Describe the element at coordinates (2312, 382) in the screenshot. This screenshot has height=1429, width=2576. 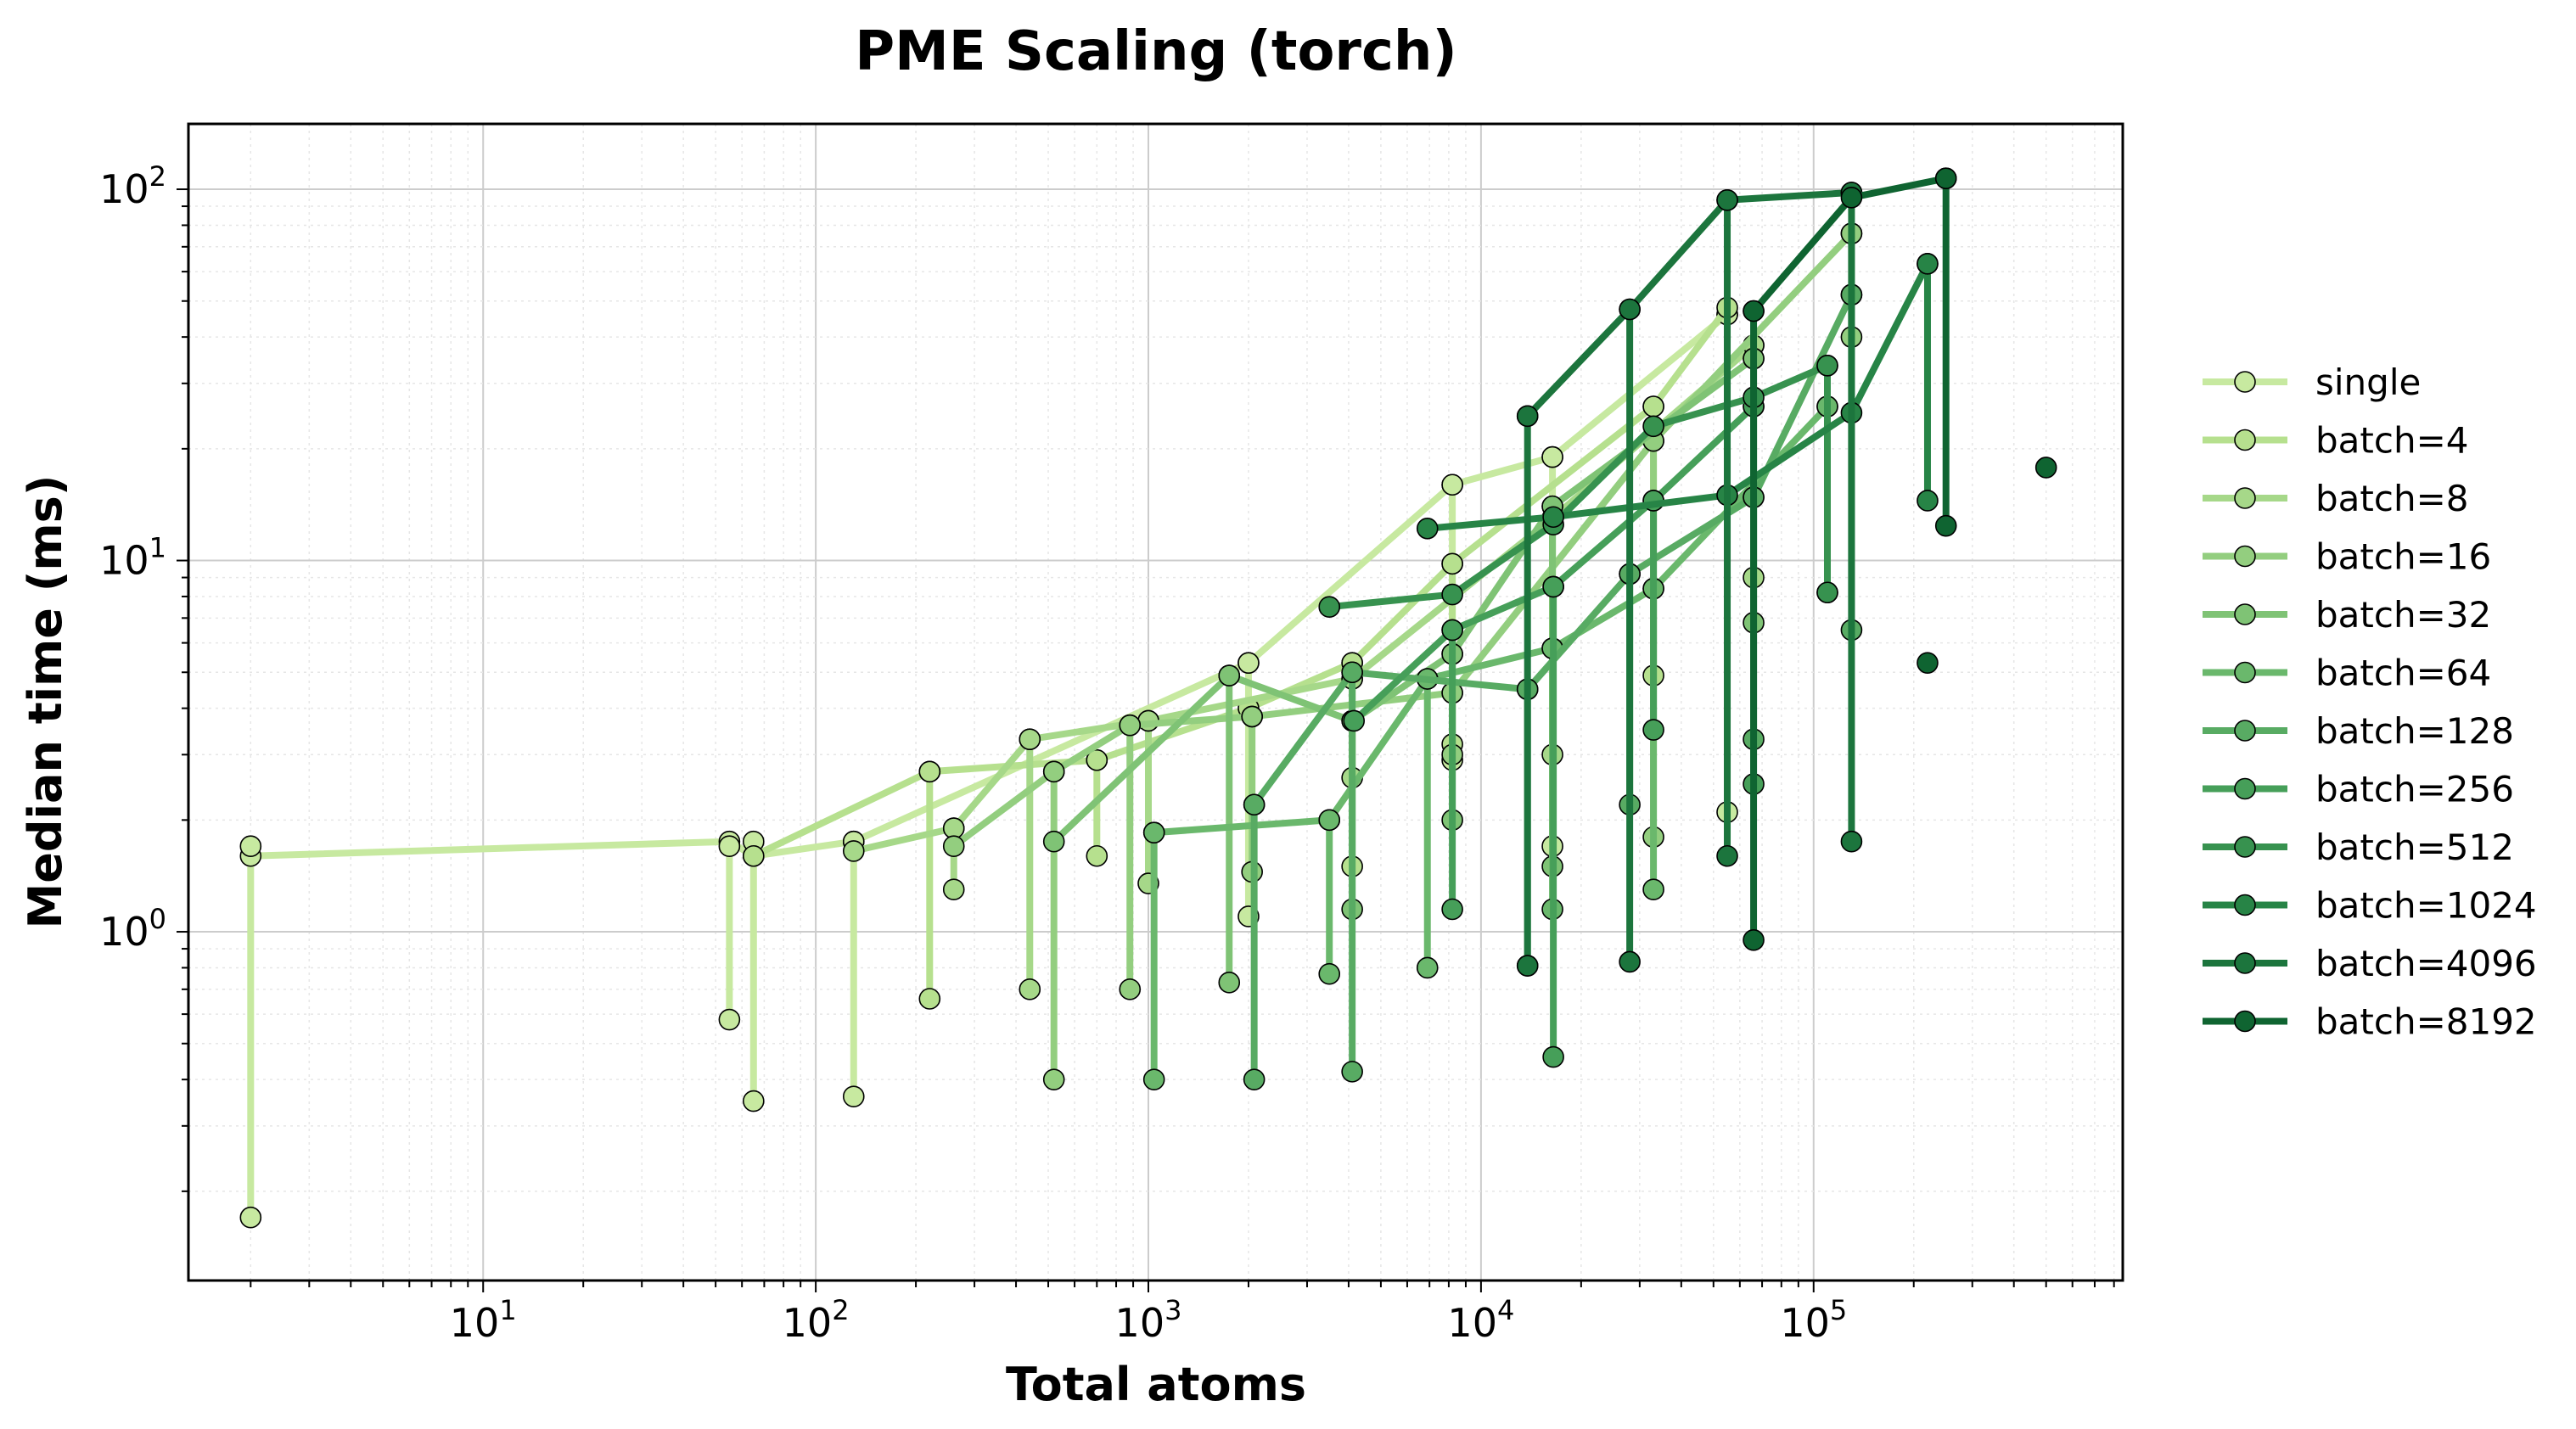
I see `legend-item-single: single` at that location.